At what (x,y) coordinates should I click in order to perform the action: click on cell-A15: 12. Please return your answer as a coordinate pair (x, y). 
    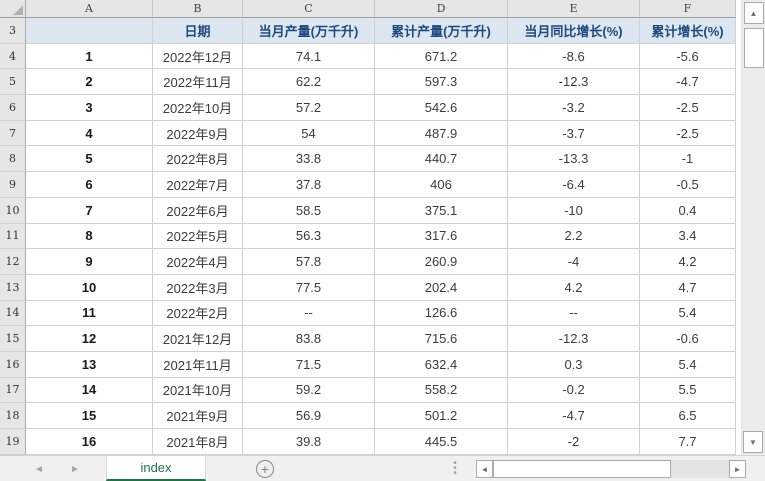
    Looking at the image, I should click on (89, 339).